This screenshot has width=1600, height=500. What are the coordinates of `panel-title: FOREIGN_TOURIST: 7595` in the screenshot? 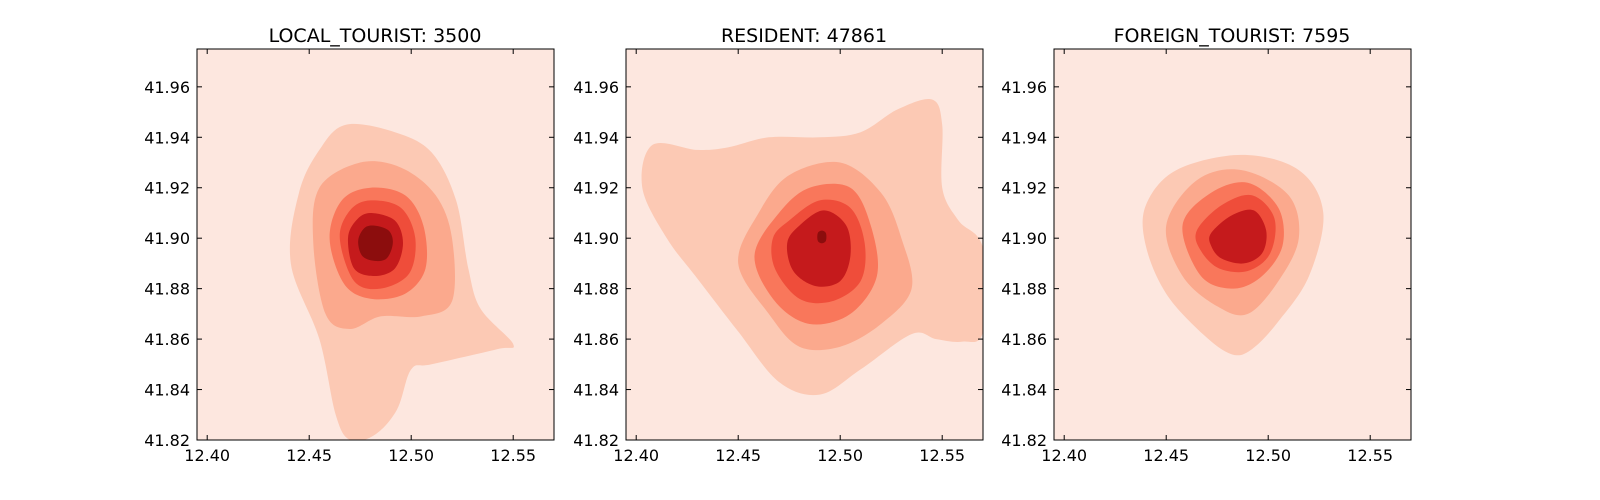 It's located at (1232, 36).